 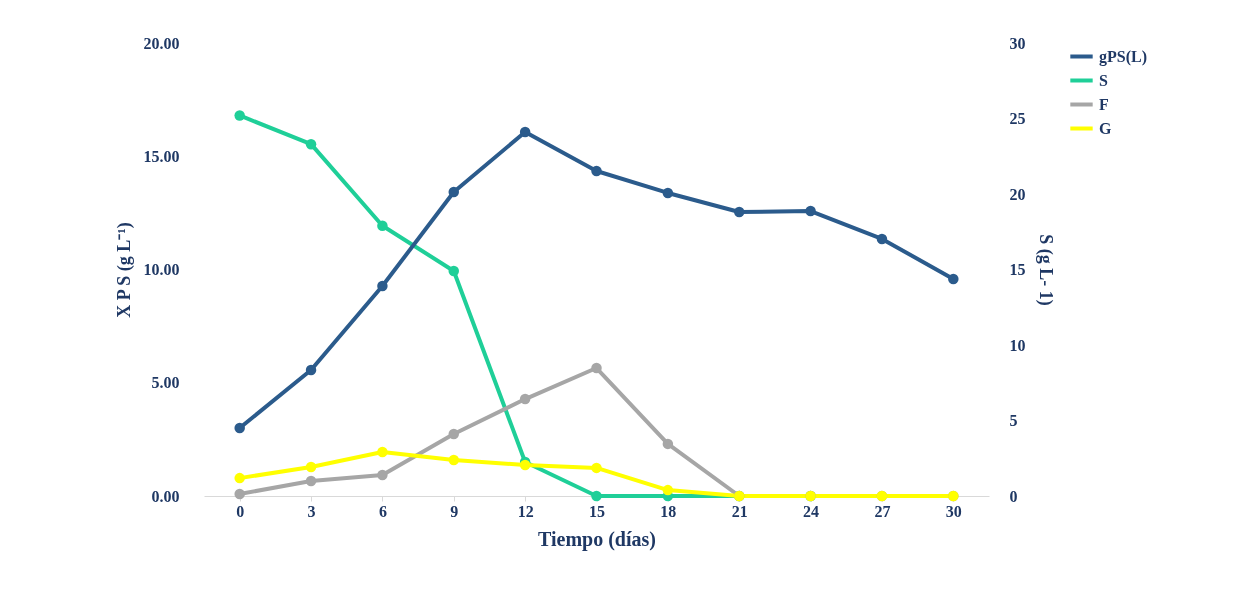 What do you see at coordinates (124, 270) in the screenshot?
I see `y-axis-title: X P S (g L⁻¹)` at bounding box center [124, 270].